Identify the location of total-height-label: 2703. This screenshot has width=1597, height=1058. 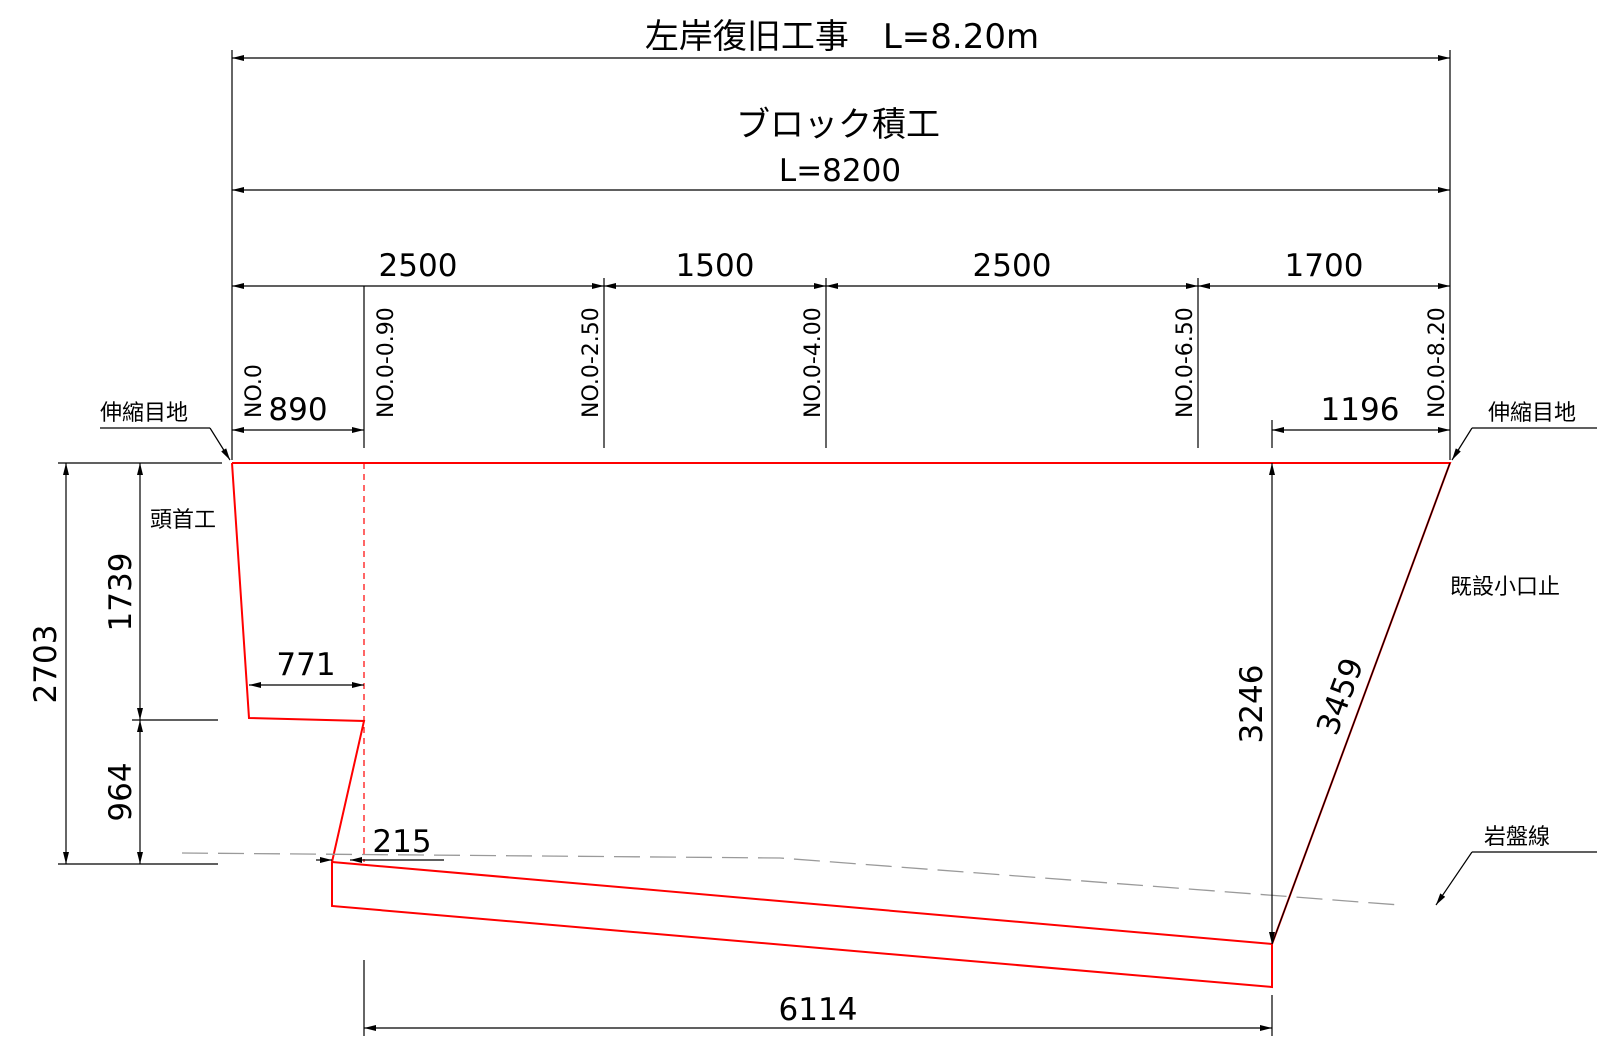
(46, 664).